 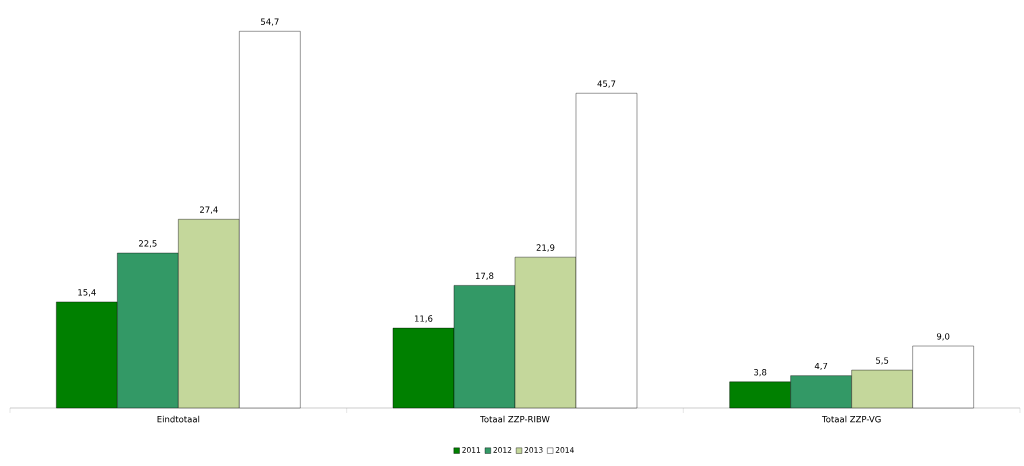 What do you see at coordinates (270, 22) in the screenshot?
I see `data-label: 54,7` at bounding box center [270, 22].